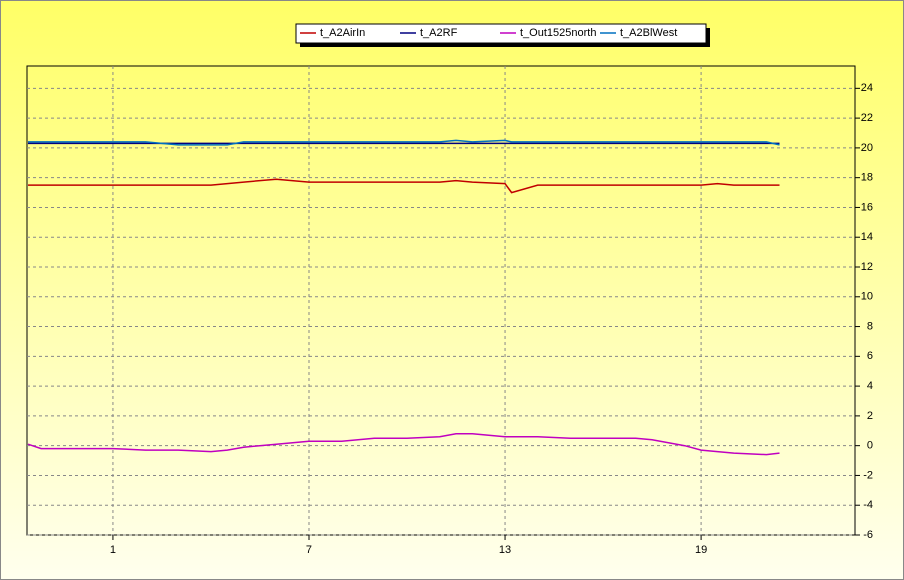  What do you see at coordinates (558, 33) in the screenshot?
I see `legend-label: t_Out1525north` at bounding box center [558, 33].